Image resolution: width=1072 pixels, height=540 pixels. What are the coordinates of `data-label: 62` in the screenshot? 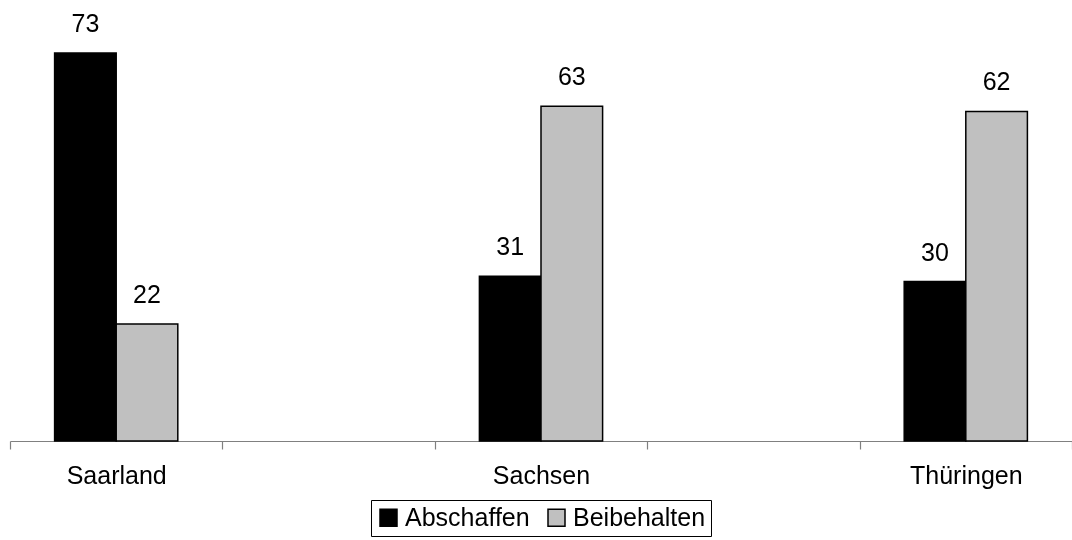 It's located at (996, 81).